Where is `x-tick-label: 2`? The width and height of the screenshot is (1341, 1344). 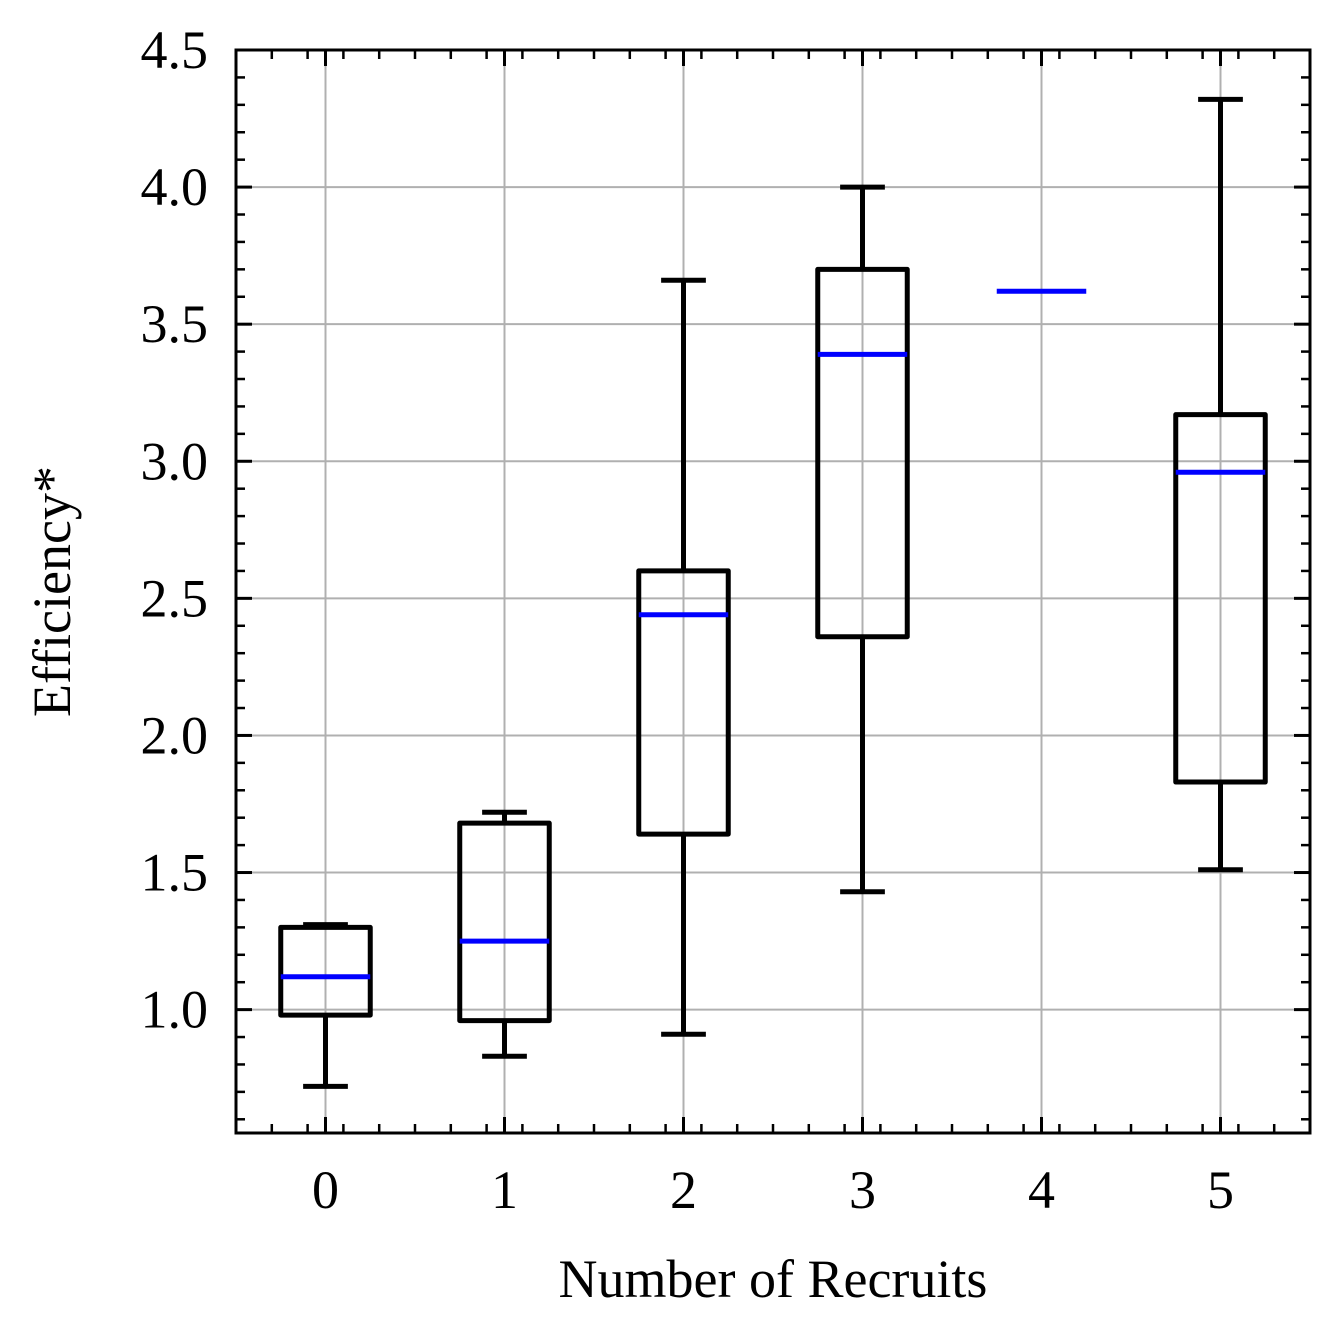 x-tick-label: 2 is located at coordinates (683, 1190).